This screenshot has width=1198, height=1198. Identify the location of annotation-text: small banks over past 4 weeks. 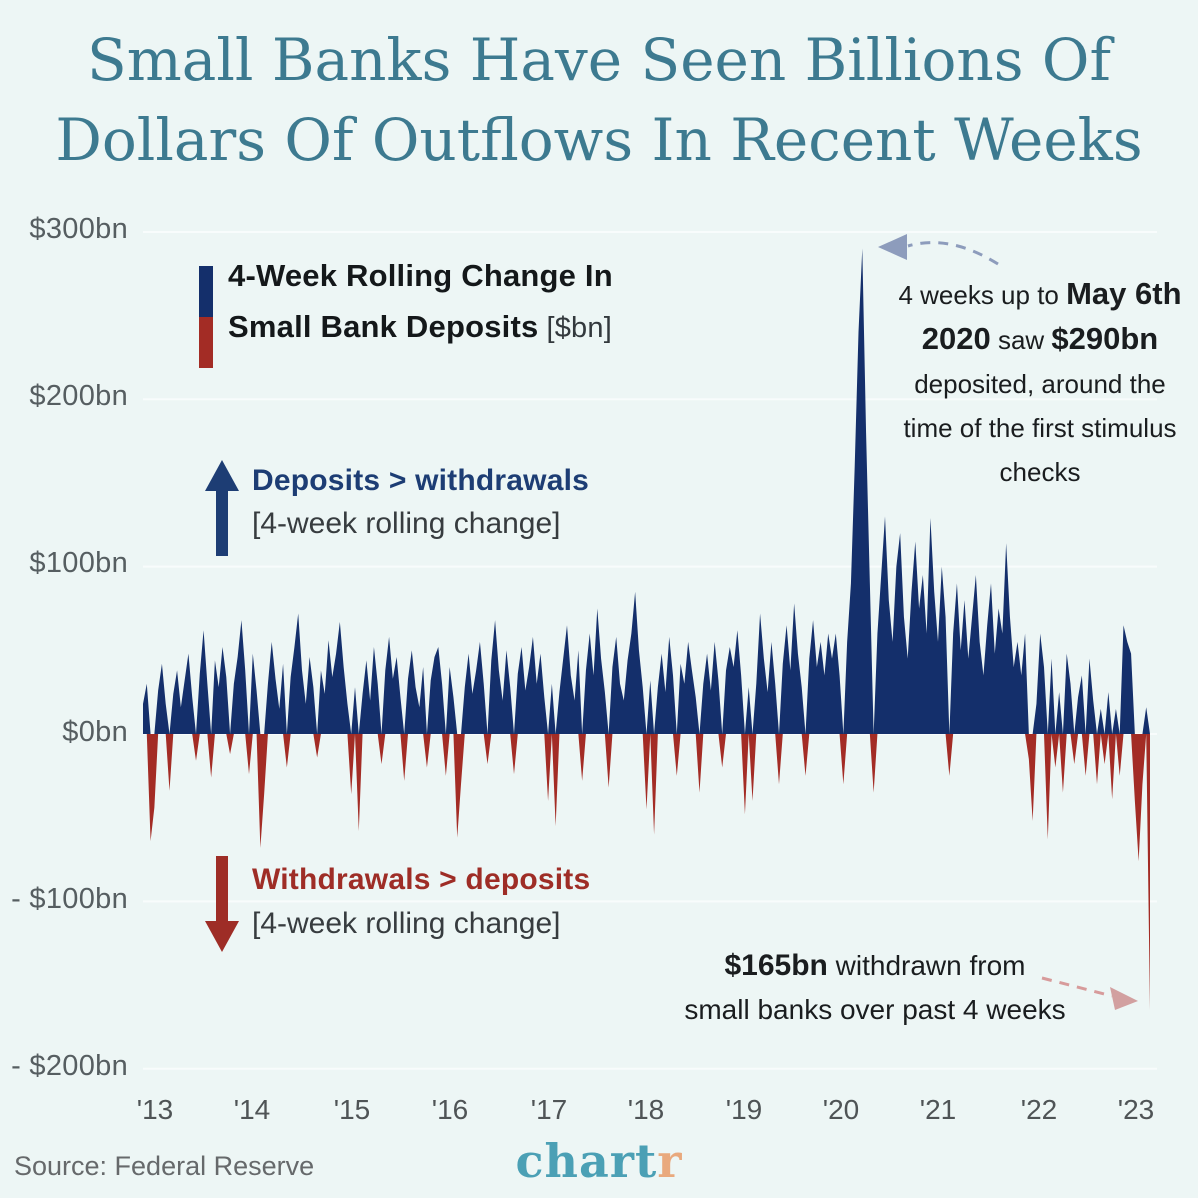
(875, 1009).